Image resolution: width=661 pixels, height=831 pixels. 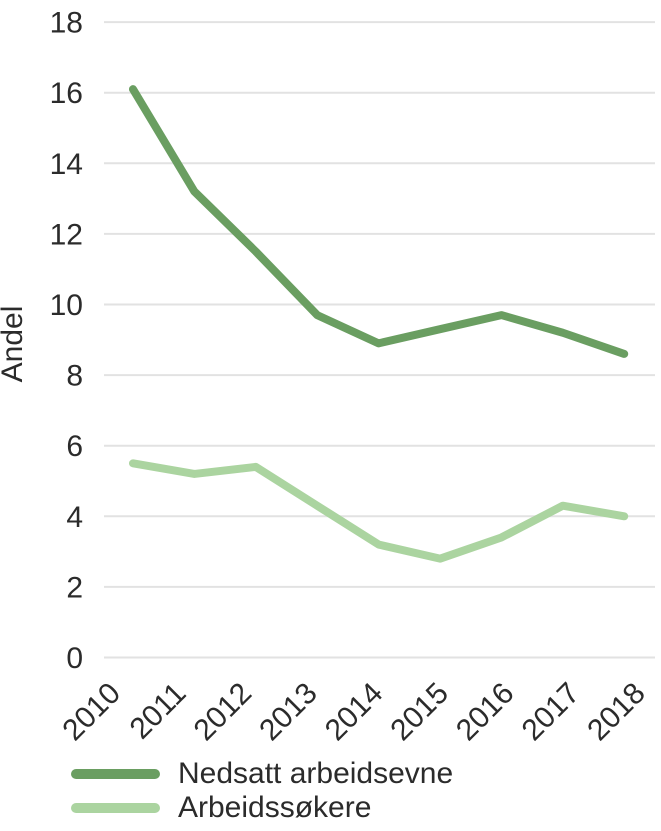 What do you see at coordinates (223, 711) in the screenshot?
I see `x-axis-tick-label: 2012` at bounding box center [223, 711].